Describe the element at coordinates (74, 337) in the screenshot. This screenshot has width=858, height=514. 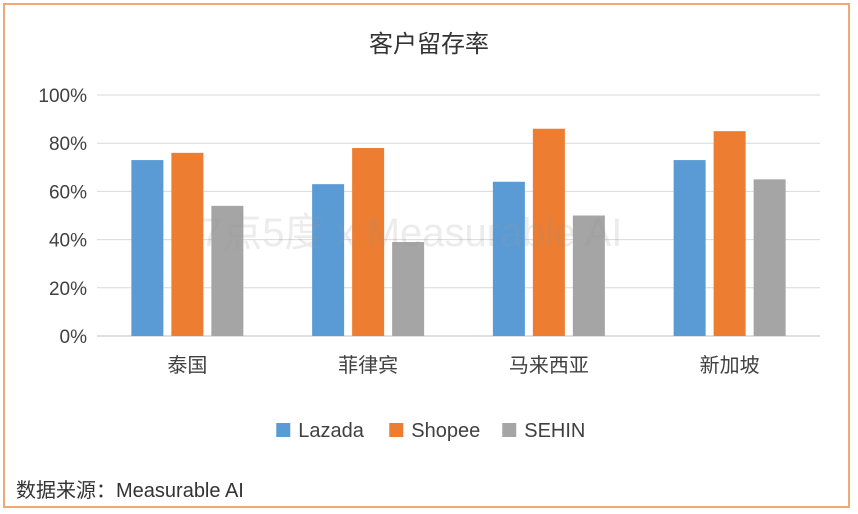
I see `y-tick-label: 0%` at that location.